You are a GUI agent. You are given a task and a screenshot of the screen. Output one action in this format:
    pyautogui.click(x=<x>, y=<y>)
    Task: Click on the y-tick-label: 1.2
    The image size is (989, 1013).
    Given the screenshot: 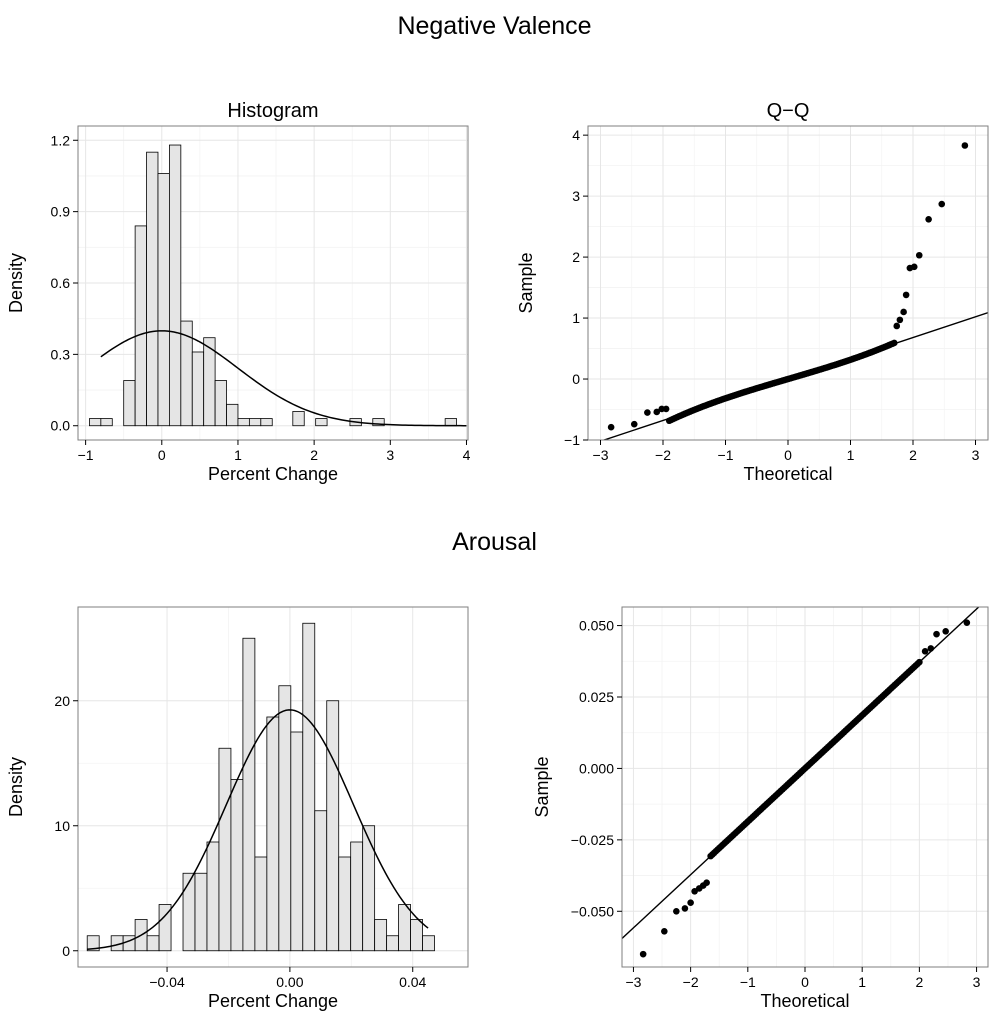 What is the action you would take?
    pyautogui.click(x=61, y=140)
    